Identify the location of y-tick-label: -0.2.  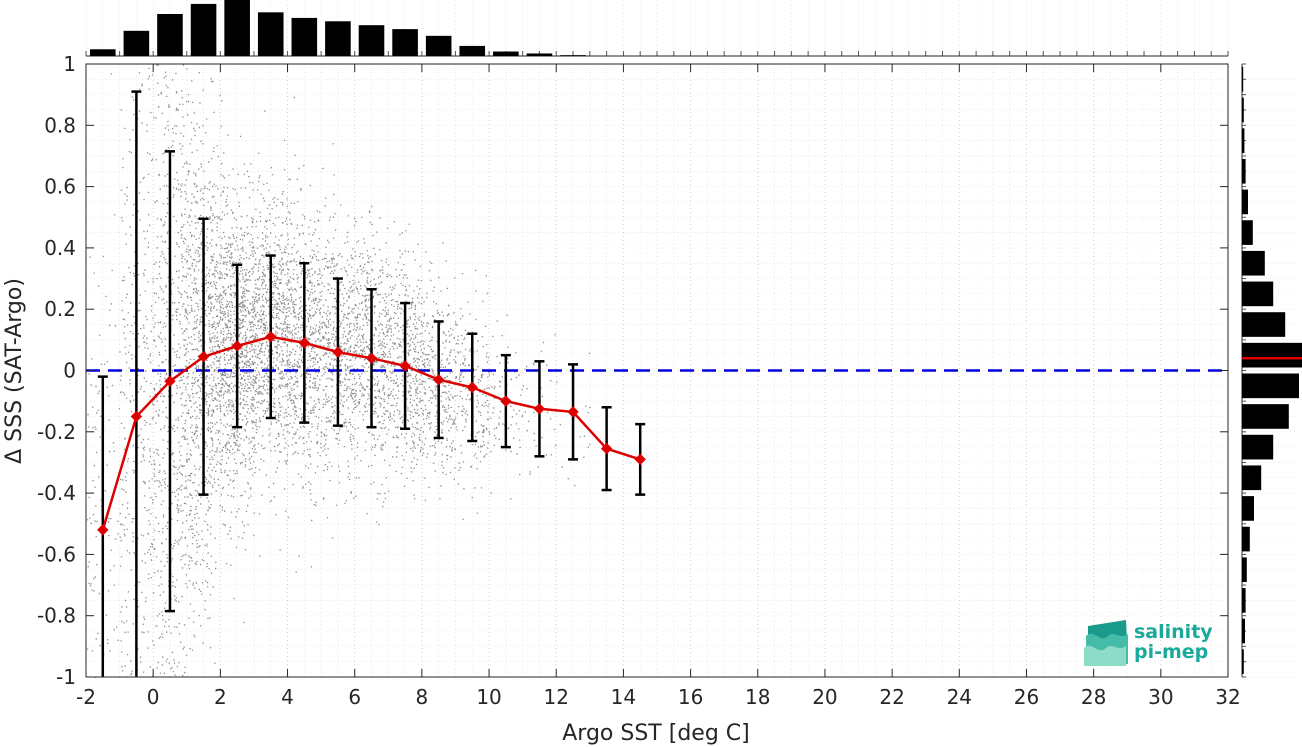
(56, 432).